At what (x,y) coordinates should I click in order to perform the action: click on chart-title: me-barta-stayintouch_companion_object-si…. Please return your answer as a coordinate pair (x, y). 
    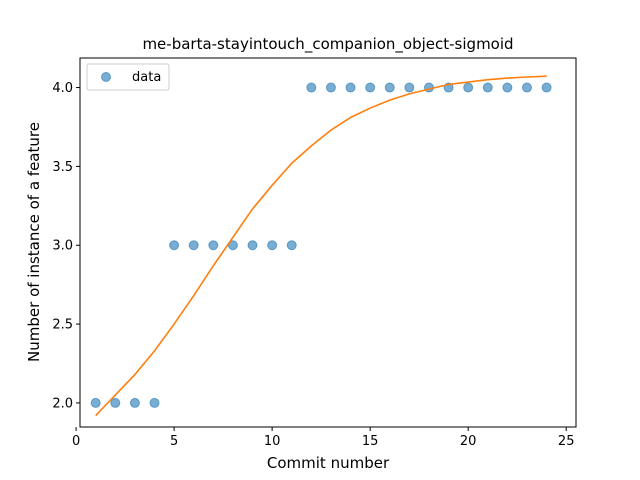
    Looking at the image, I should click on (327, 44).